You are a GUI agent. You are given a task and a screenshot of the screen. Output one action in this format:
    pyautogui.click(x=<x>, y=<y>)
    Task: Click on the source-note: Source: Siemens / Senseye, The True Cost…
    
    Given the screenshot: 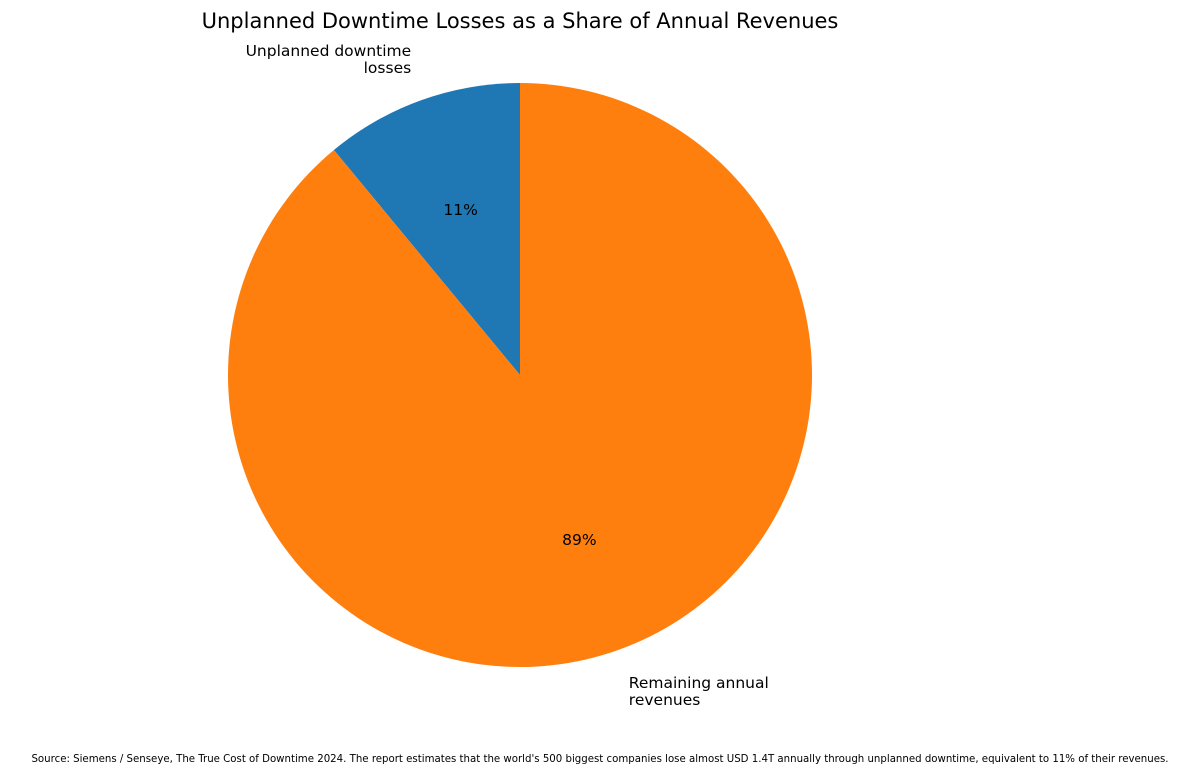 What is the action you would take?
    pyautogui.click(x=599, y=759)
    